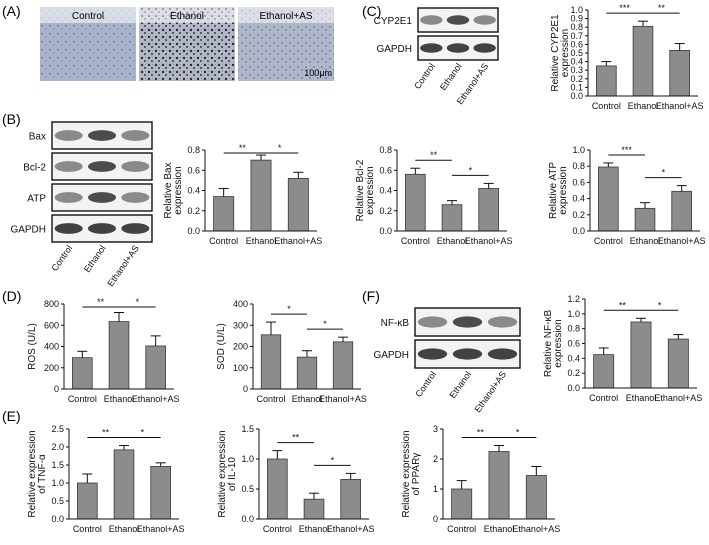  Describe the element at coordinates (563, 190) in the screenshot. I see `y-axis-label-atp-1: expression` at that location.